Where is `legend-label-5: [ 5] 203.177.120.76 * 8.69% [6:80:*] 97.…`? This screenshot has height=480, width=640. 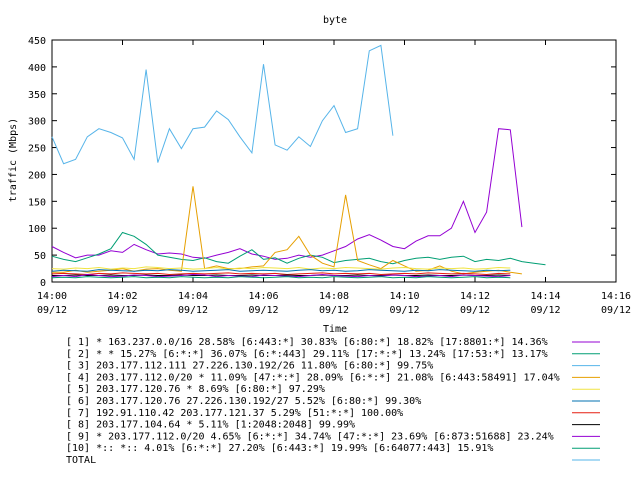 legend-label-5: [ 5] 203.177.120.76 * 8.69% [6:80:*] 97.… is located at coordinates (195, 389).